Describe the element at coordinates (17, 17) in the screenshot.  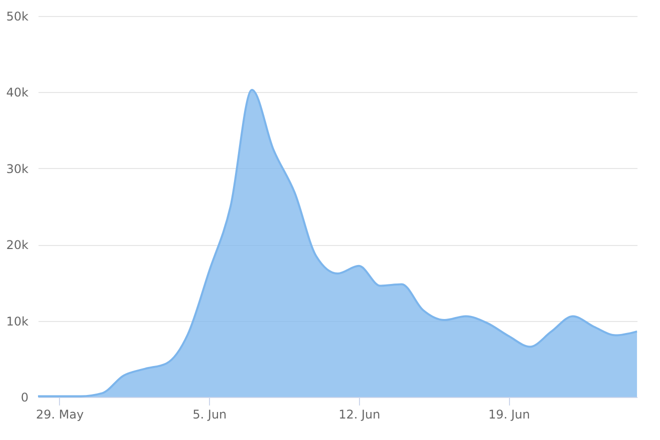
I see `y-tick-label: 50k` at that location.